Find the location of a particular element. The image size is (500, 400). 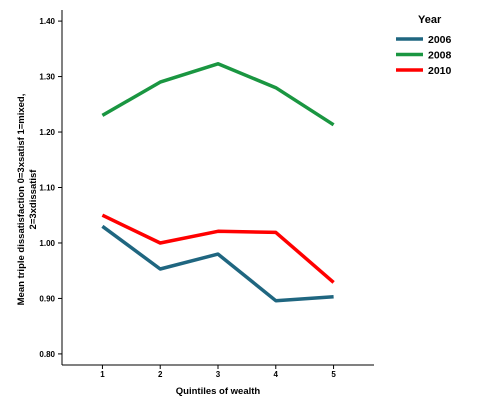

x-tick-label: 3 is located at coordinates (218, 374).